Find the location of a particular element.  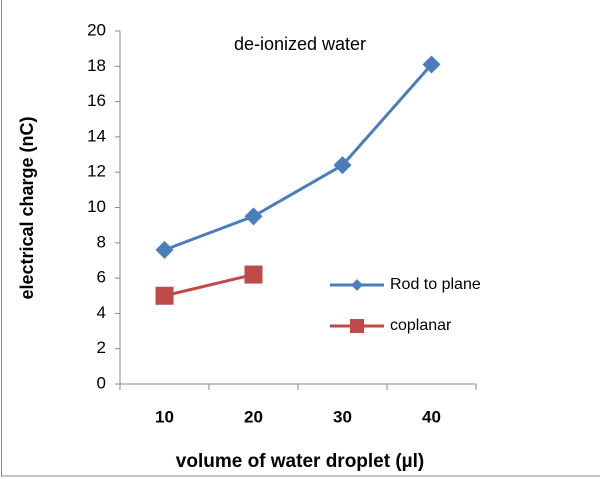

legend-label: Rod to plane is located at coordinates (435, 284).